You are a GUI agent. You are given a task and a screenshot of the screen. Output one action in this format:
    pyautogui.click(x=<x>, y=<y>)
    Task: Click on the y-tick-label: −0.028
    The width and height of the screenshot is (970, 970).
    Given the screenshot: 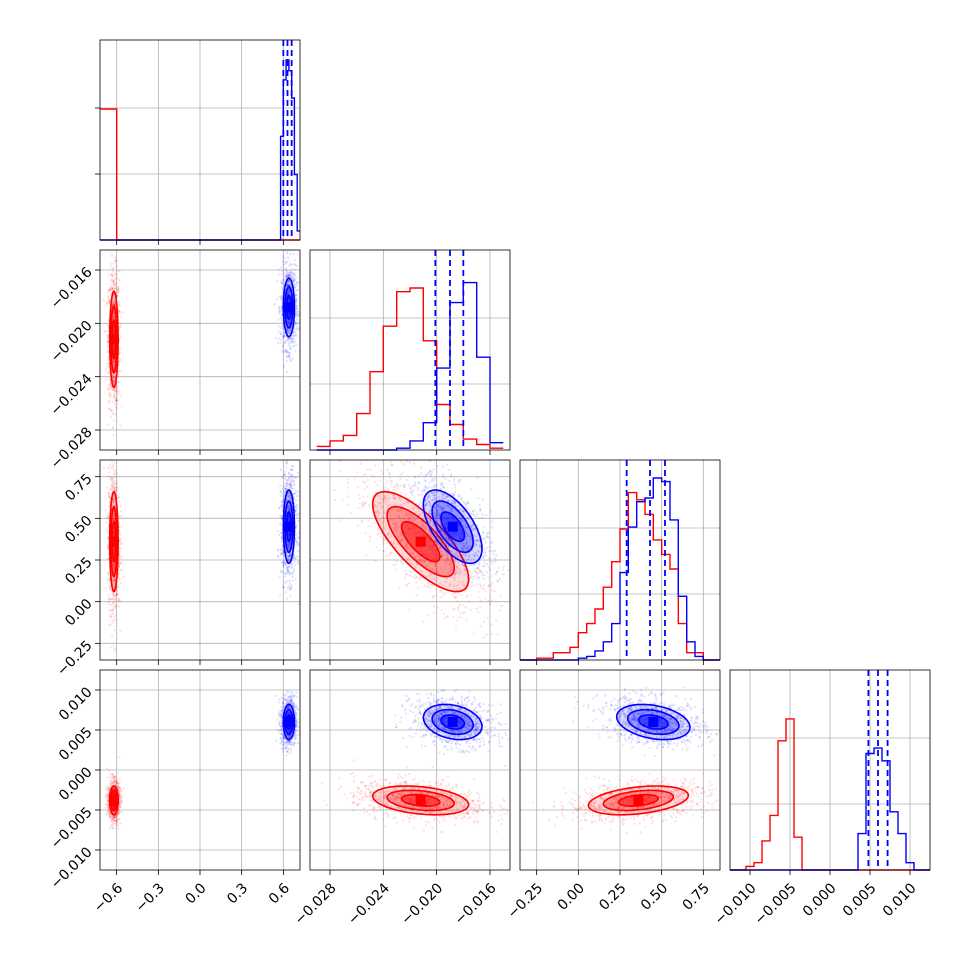 What is the action you would take?
    pyautogui.click(x=72, y=448)
    